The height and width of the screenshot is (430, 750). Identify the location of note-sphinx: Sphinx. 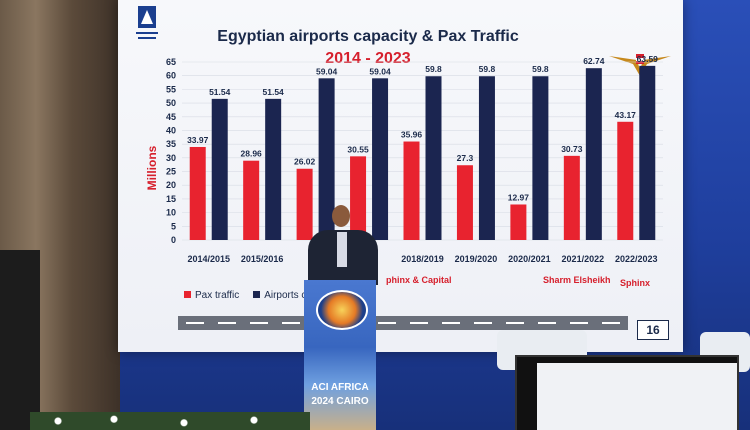
(635, 283).